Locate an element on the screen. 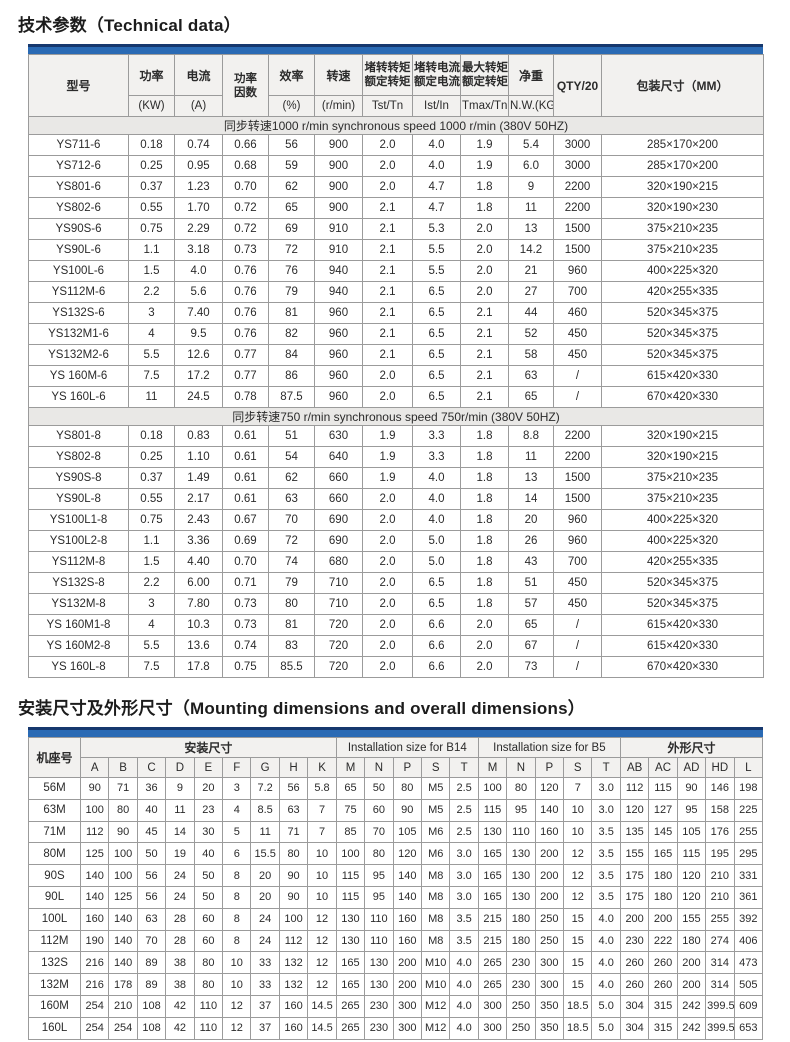 The image size is (790, 1042). value-cell: 127 is located at coordinates (663, 810).